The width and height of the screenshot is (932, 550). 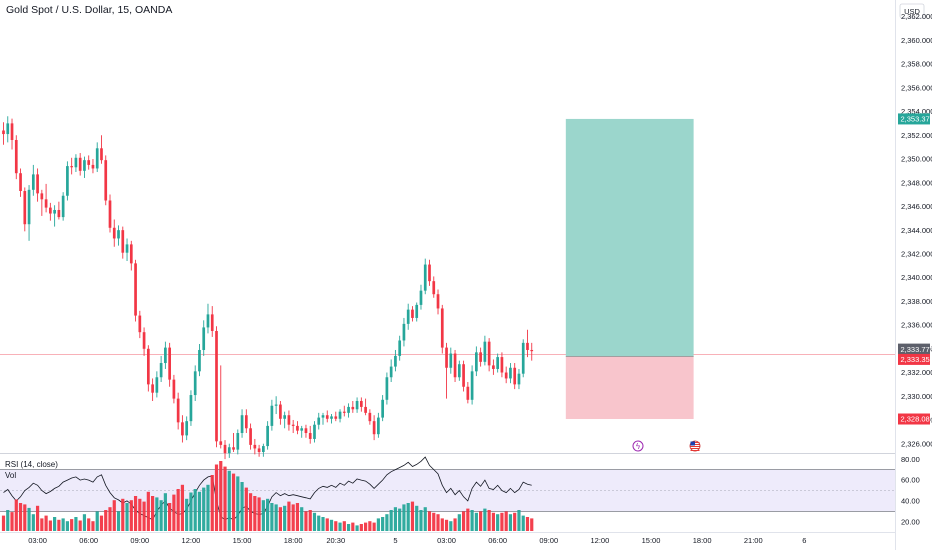 What do you see at coordinates (629, 388) in the screenshot?
I see `loss-zone` at bounding box center [629, 388].